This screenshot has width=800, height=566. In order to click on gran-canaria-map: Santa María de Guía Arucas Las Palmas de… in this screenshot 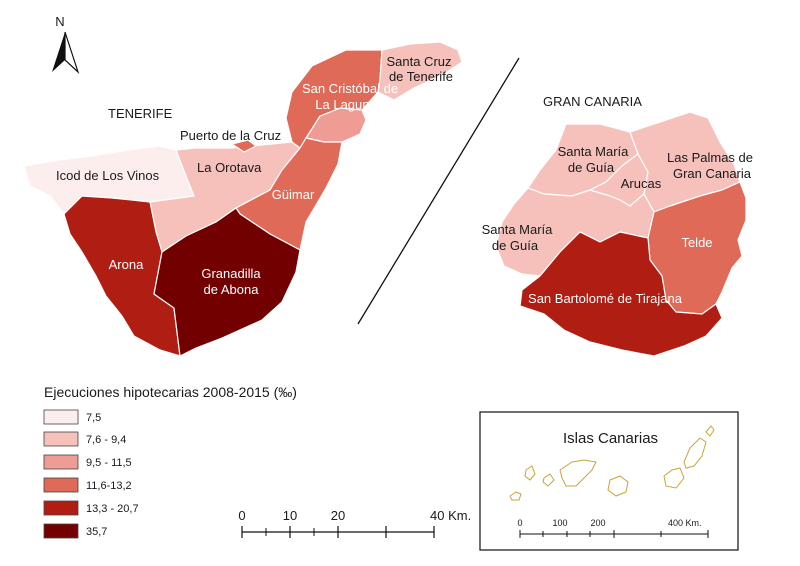, I will do `click(617, 234)`.